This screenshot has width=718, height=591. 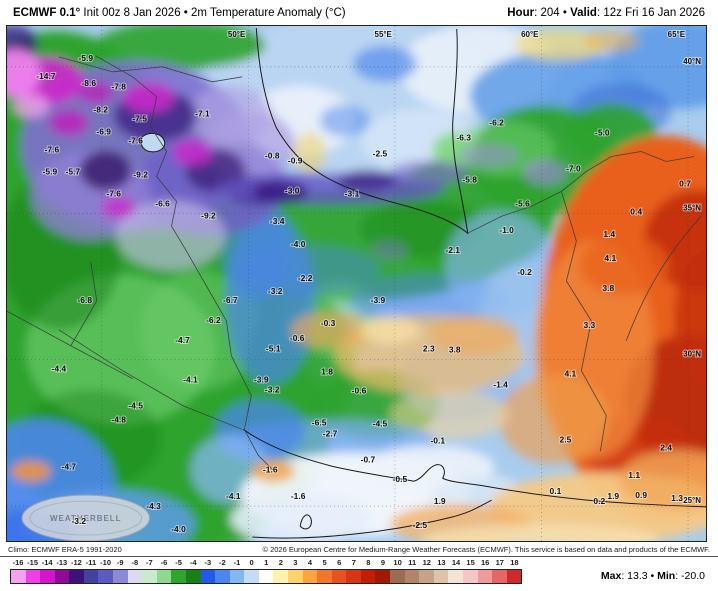 I want to click on anomaly-value: -4.4, so click(x=59, y=369).